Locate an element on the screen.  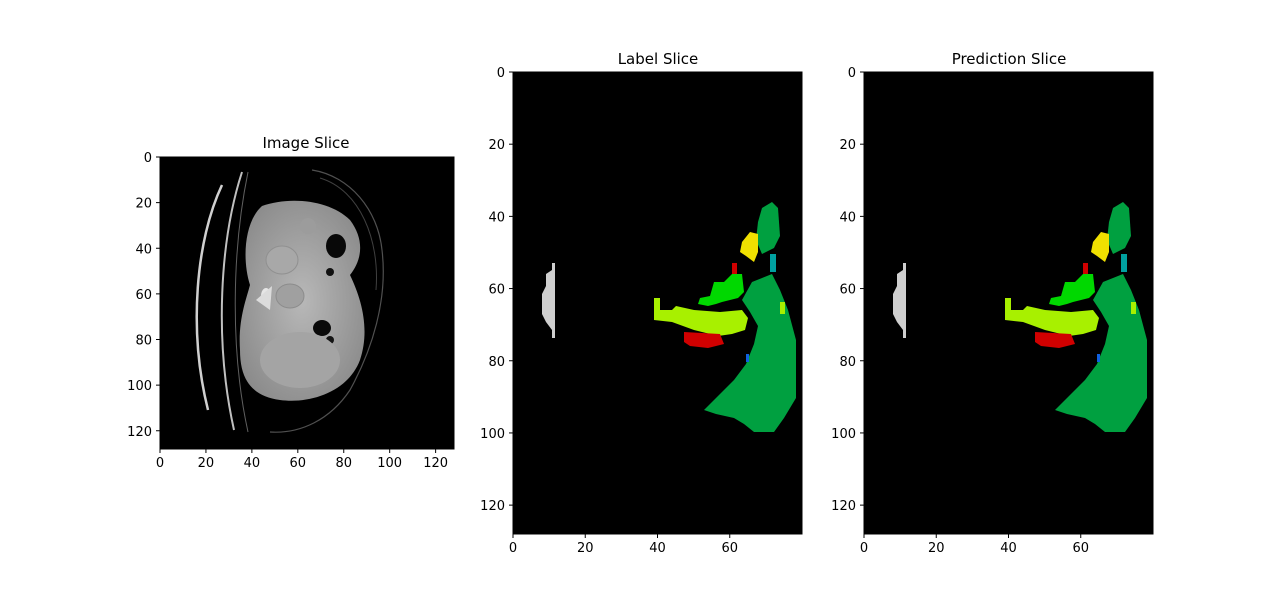
image-slice-xtick-label: 0 is located at coordinates (160, 463).